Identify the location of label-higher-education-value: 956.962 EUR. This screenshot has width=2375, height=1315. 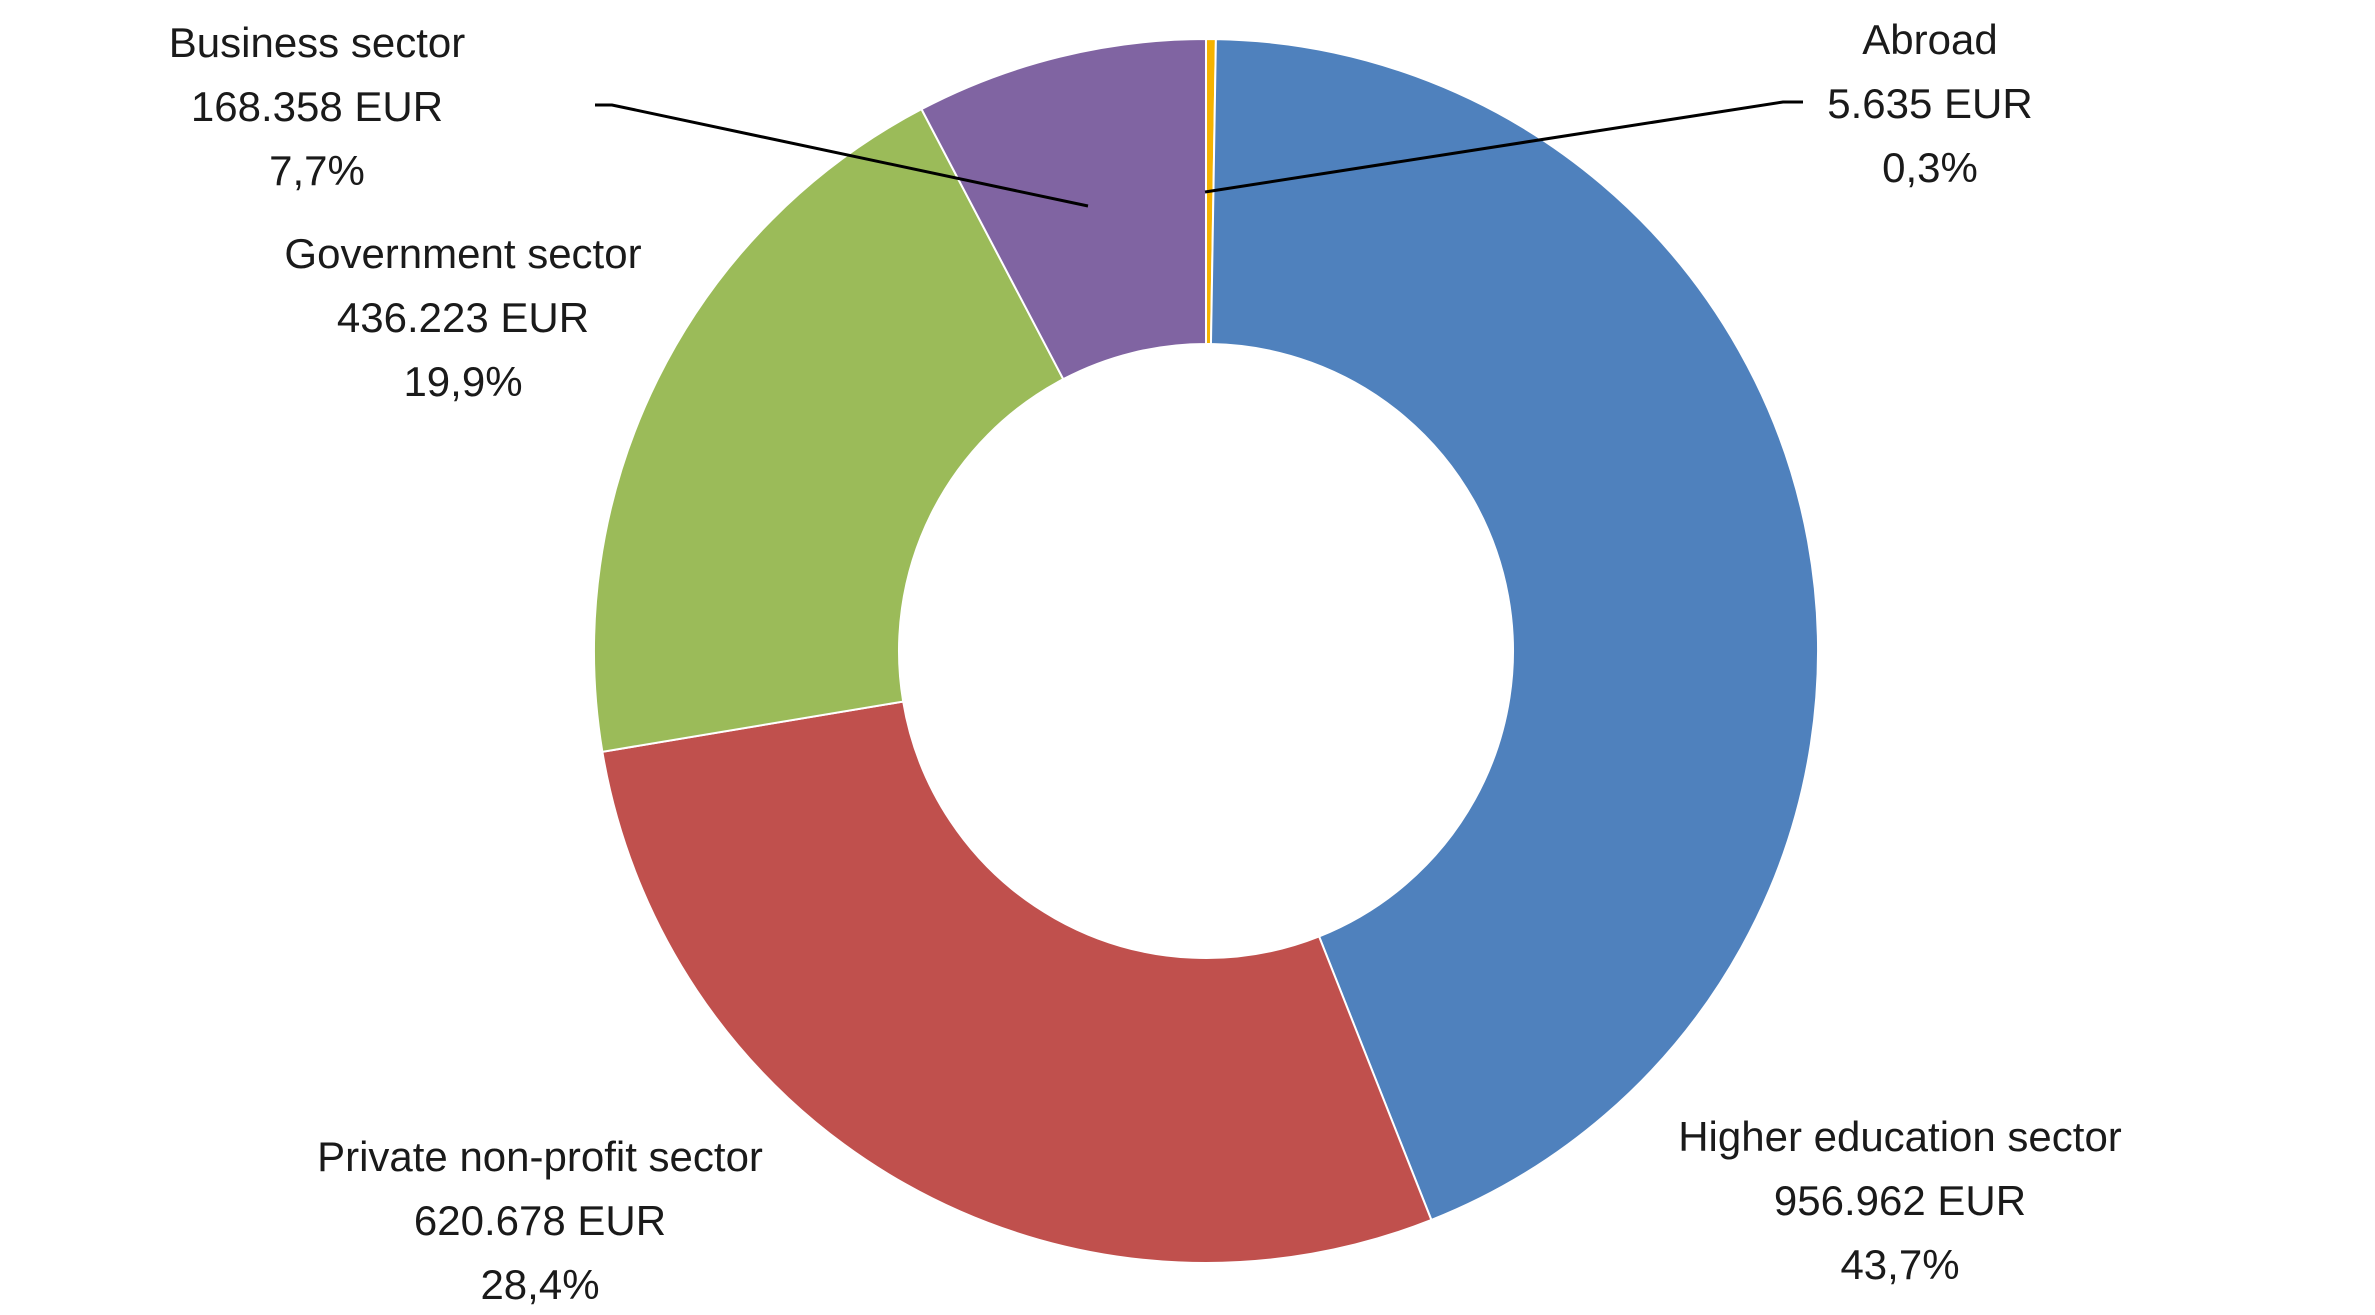
(1900, 1200).